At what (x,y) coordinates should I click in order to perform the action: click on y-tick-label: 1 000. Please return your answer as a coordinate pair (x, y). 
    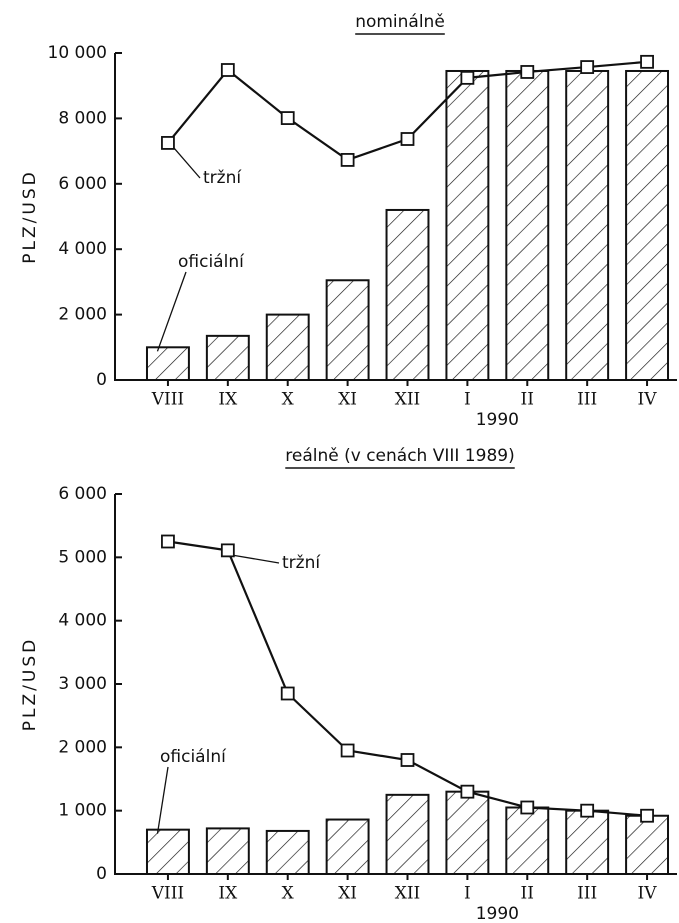
    Looking at the image, I should click on (82, 811).